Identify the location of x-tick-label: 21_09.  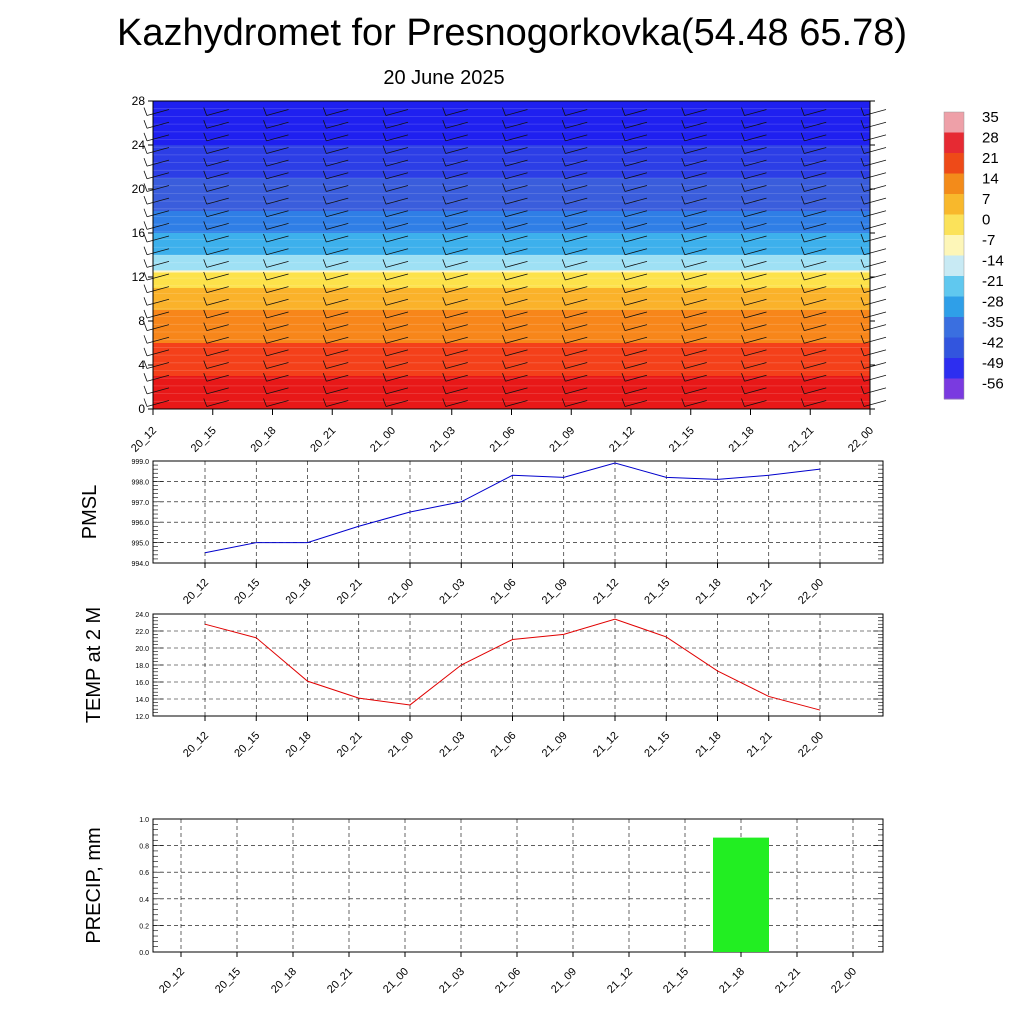
(555, 745).